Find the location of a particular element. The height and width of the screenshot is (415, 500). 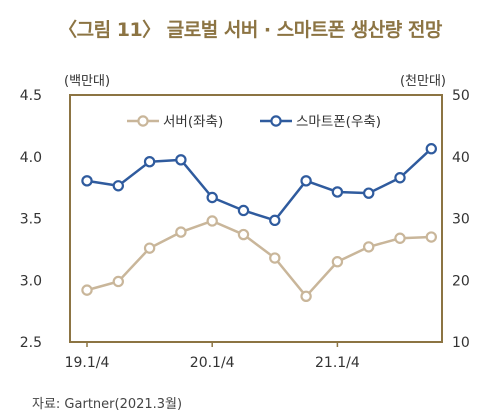

series-smartphone is located at coordinates (259, 185).